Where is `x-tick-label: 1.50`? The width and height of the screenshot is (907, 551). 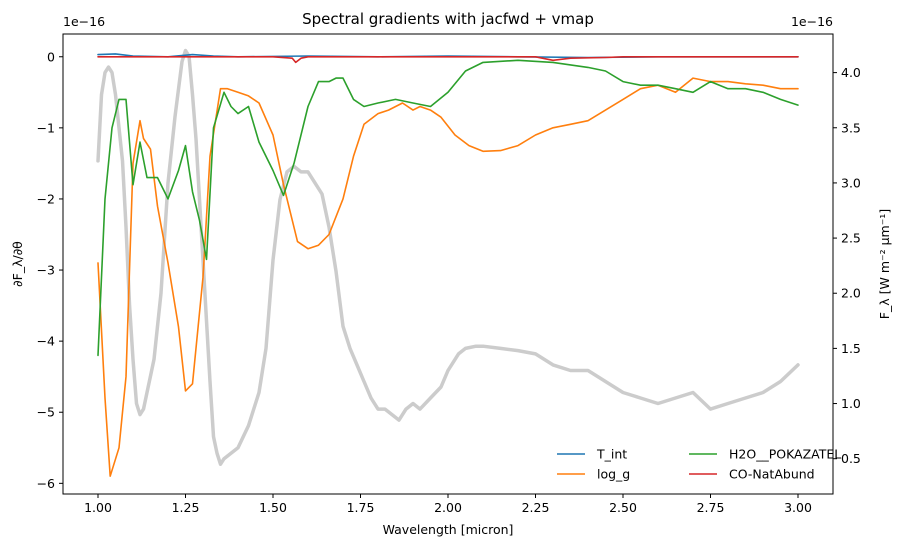 x-tick-label: 1.50 is located at coordinates (273, 507).